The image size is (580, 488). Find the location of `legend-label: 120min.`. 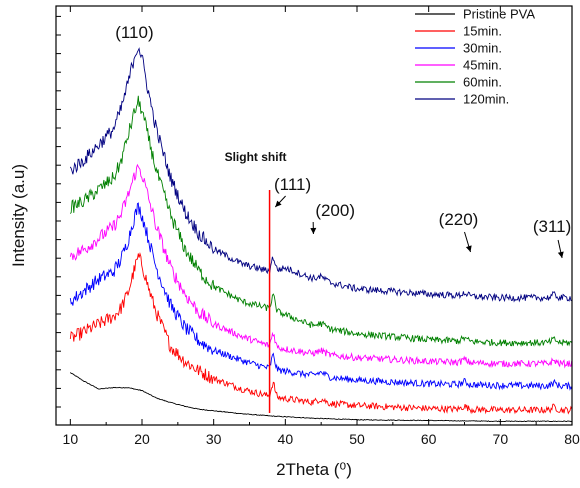

legend-label: 120min. is located at coordinates (486, 99).